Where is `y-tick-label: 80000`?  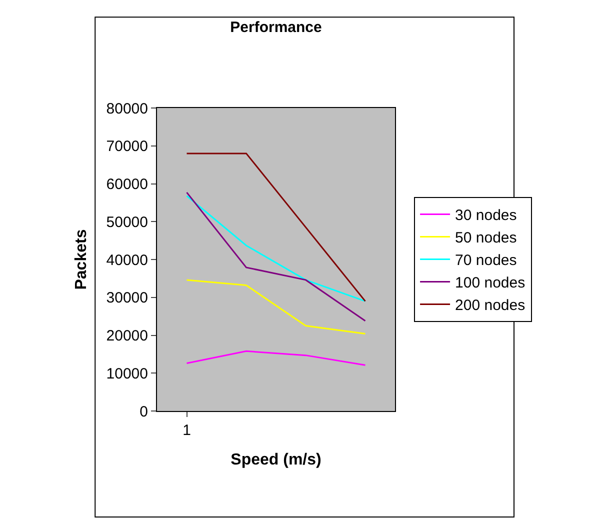
y-tick-label: 80000 is located at coordinates (127, 109).